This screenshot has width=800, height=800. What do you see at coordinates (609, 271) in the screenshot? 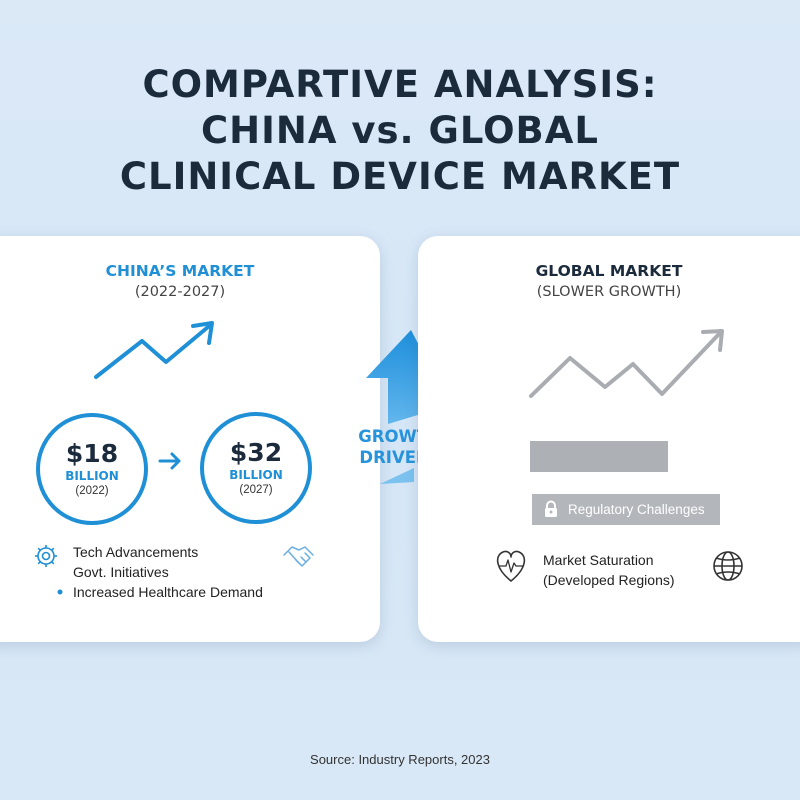
I see `global-card-title: GLOBAL MARKET` at bounding box center [609, 271].